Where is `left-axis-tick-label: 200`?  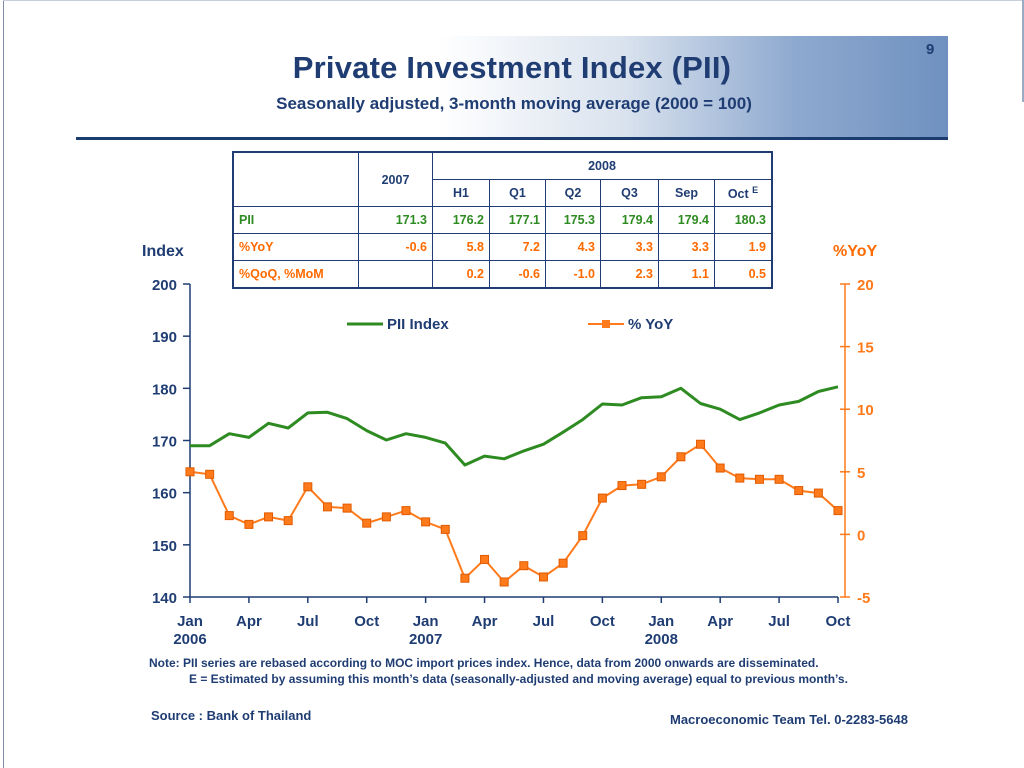
left-axis-tick-label: 200 is located at coordinates (164, 285).